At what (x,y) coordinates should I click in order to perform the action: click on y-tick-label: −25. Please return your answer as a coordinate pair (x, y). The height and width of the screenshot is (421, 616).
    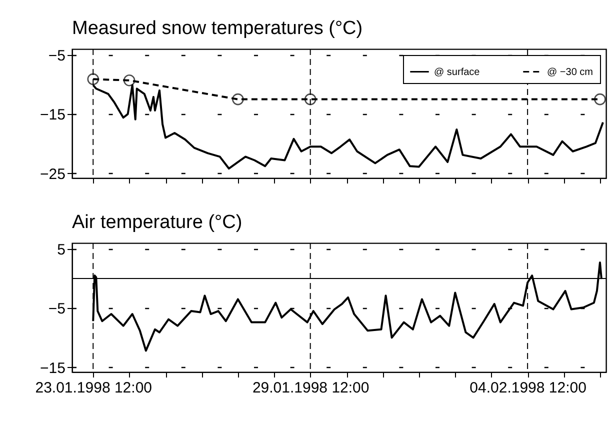
    Looking at the image, I should click on (53, 174).